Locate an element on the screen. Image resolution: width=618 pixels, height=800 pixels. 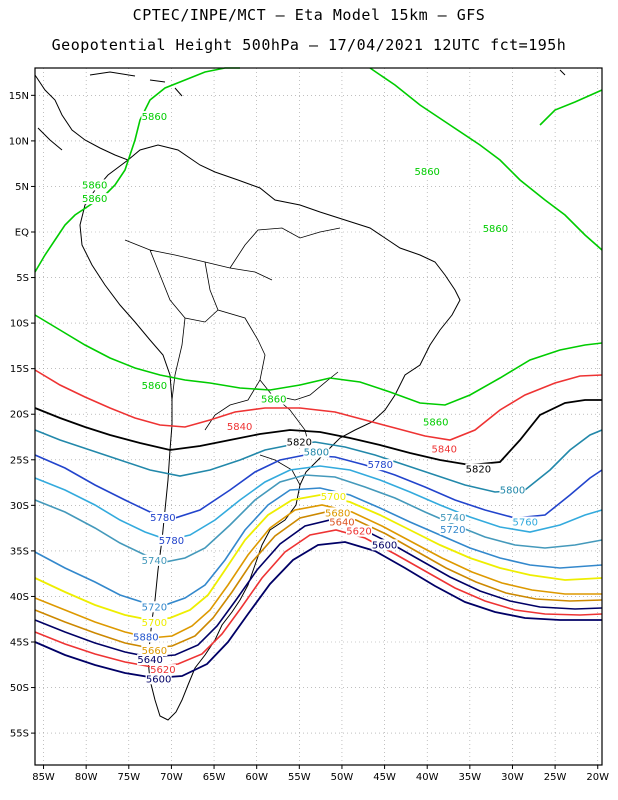
contour-label-5680: 5680 is located at coordinates (337, 513).